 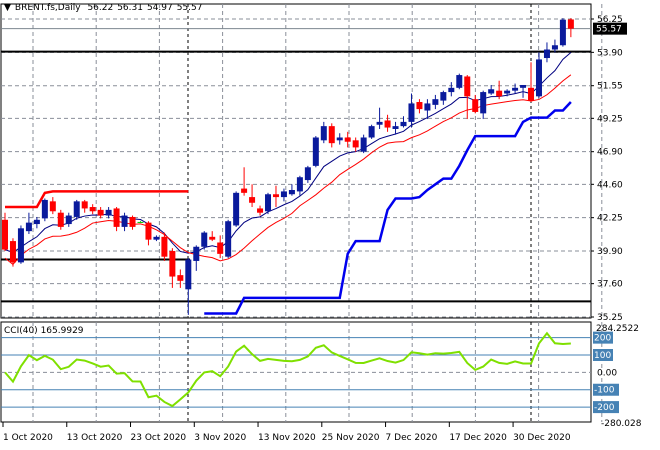 What do you see at coordinates (351, 438) in the screenshot?
I see `time-tick-label: 25 Nov 2020` at bounding box center [351, 438].